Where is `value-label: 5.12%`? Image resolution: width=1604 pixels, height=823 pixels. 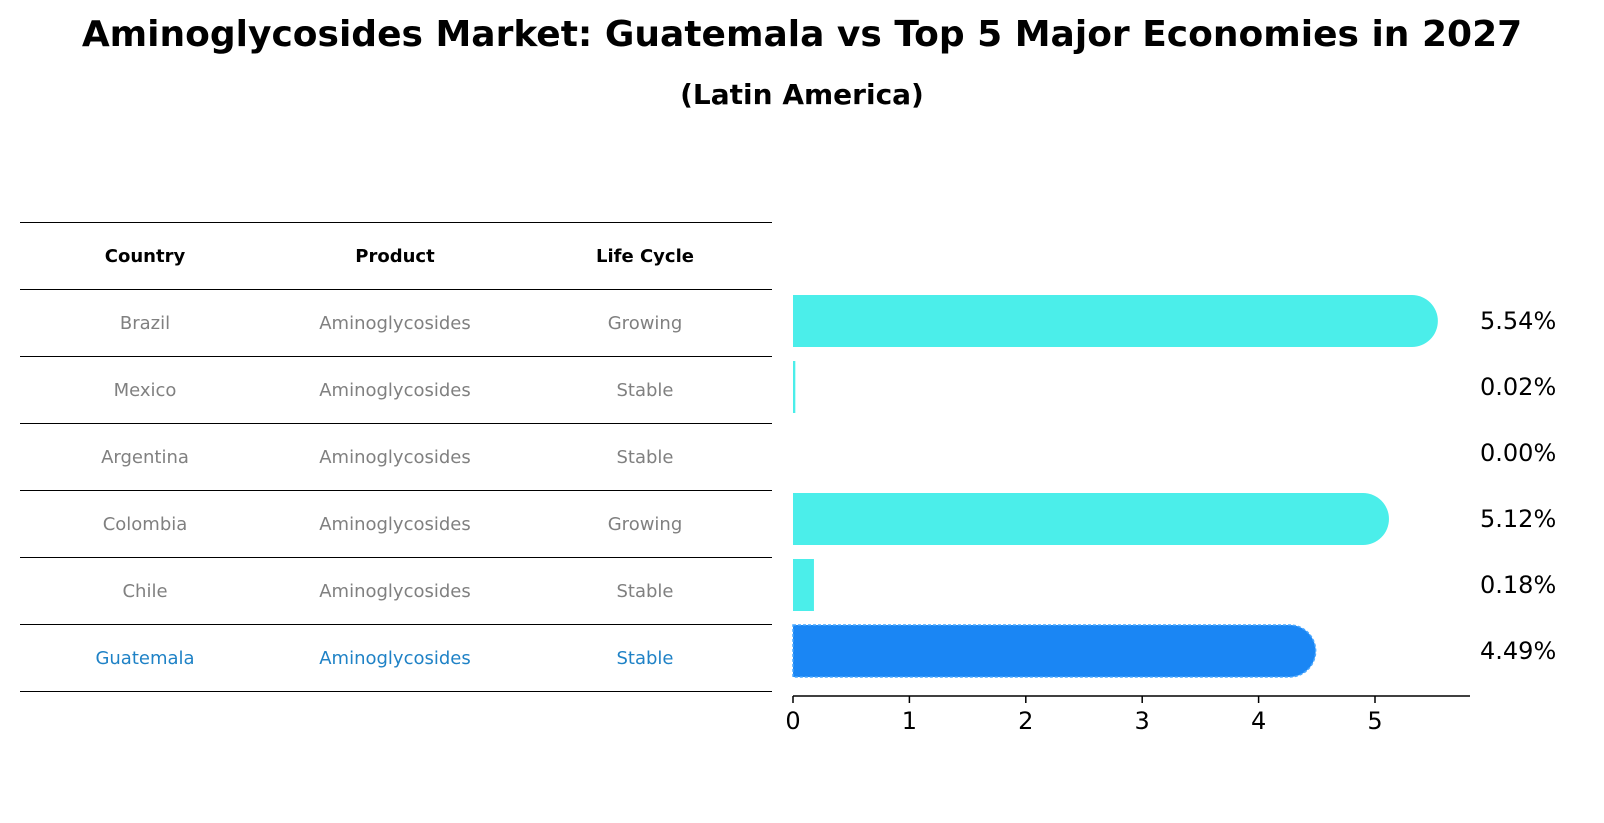
value-label: 5.12% is located at coordinates (1518, 519).